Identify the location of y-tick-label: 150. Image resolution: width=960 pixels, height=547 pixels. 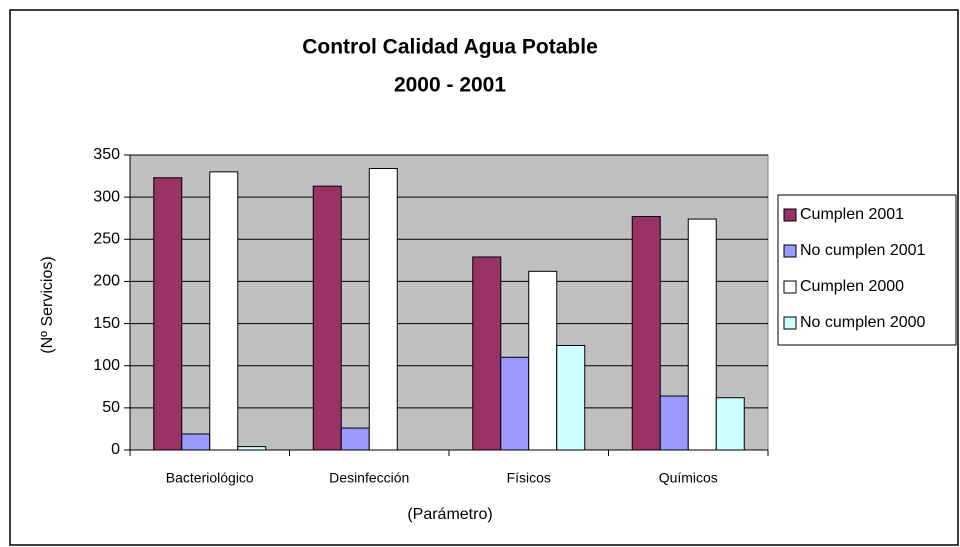
(106, 323).